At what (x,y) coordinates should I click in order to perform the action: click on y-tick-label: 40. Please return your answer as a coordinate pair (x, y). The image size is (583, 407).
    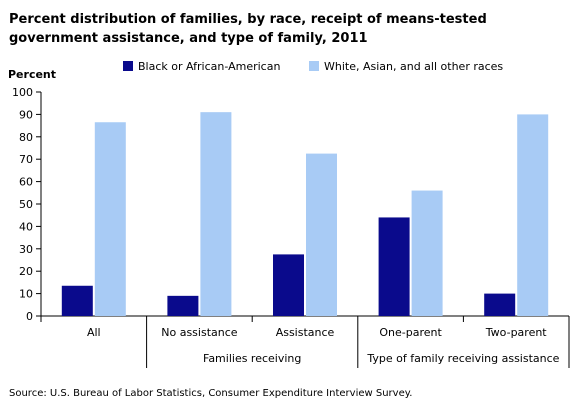
    Looking at the image, I should click on (26, 226).